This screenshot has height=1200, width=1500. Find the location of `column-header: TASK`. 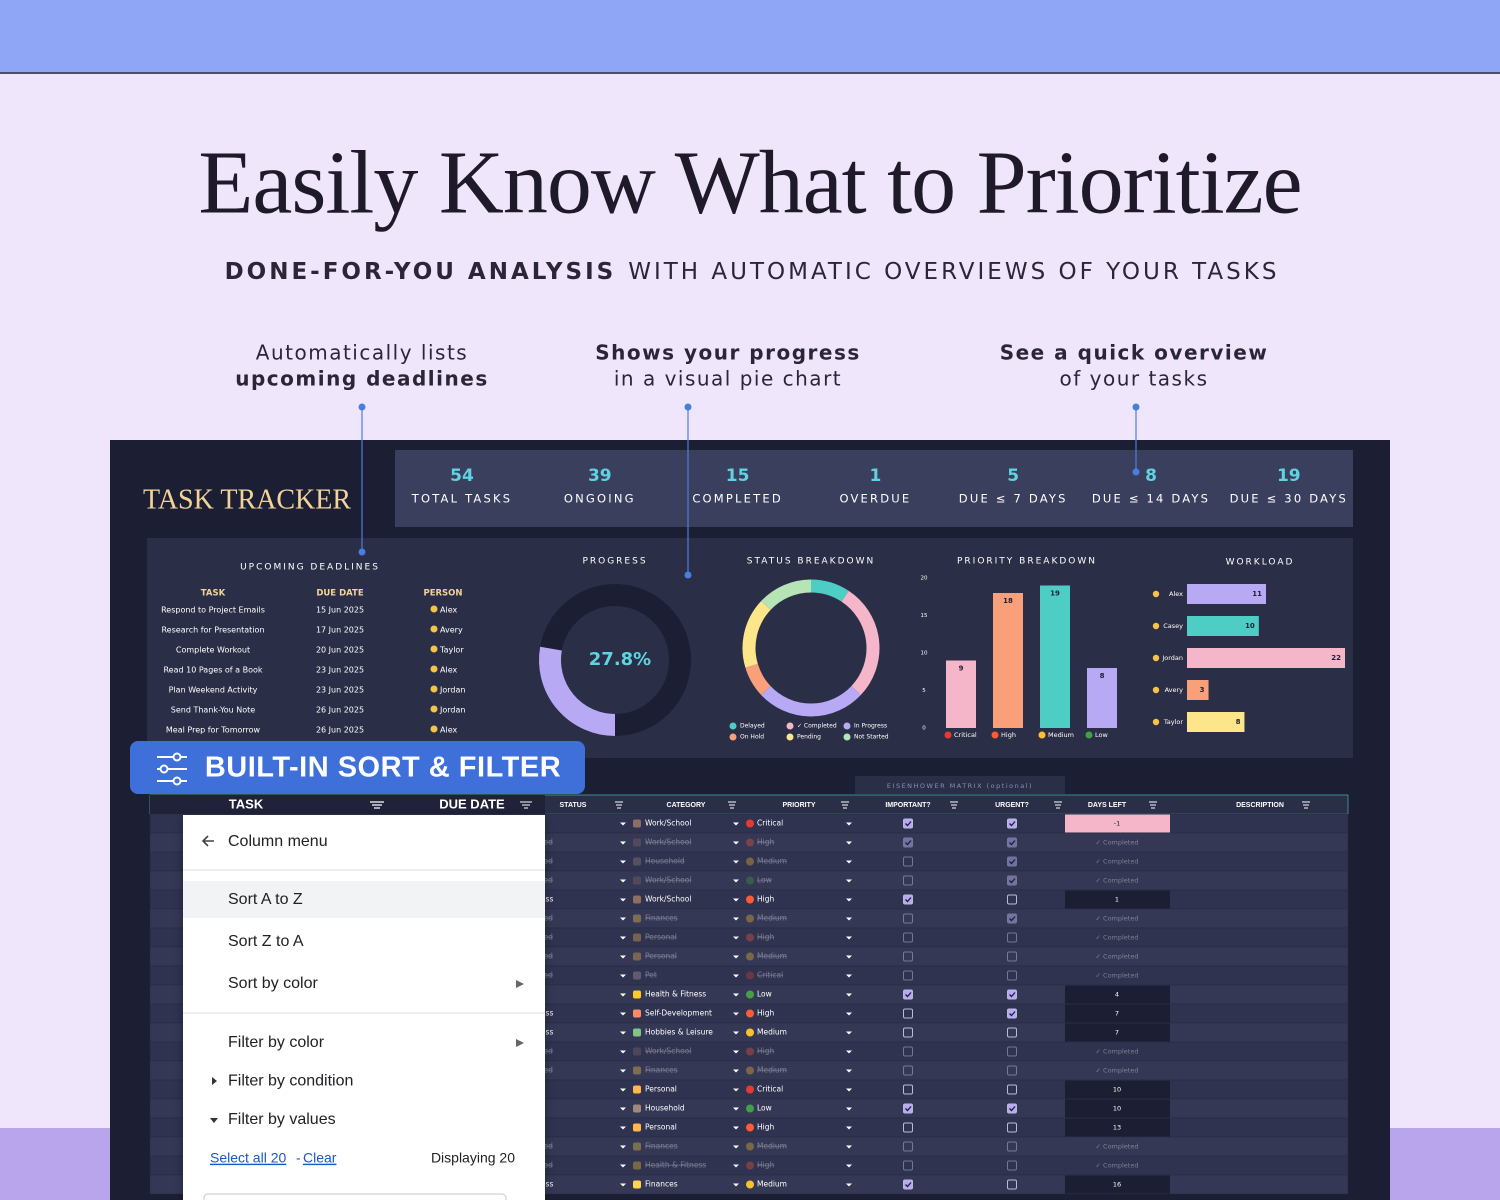

column-header: TASK is located at coordinates (213, 594).